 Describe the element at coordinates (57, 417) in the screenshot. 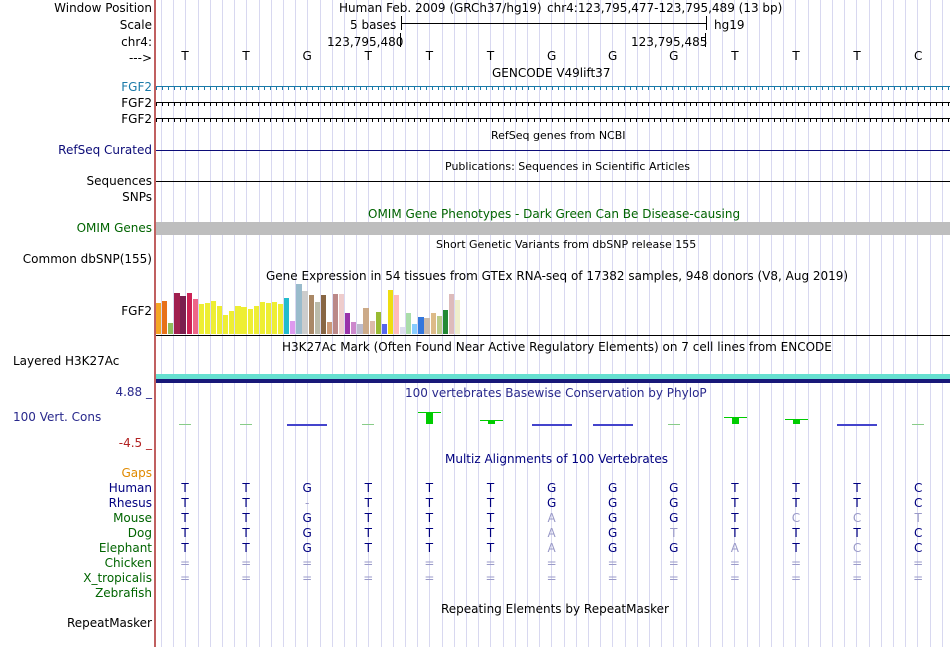

I see `phylop-track-label: 100 Vert. Cons` at that location.